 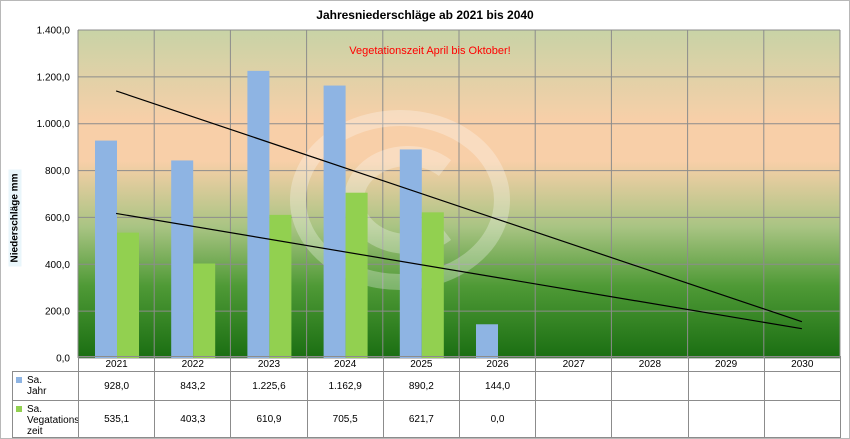 I want to click on chart-annotation: Vegetationszeit April bis Oktober!, so click(x=429, y=51).